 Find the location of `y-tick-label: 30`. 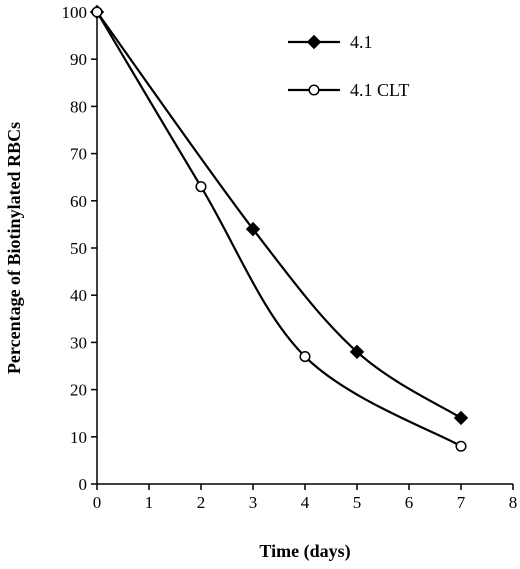

y-tick-label: 30 is located at coordinates (78, 342).